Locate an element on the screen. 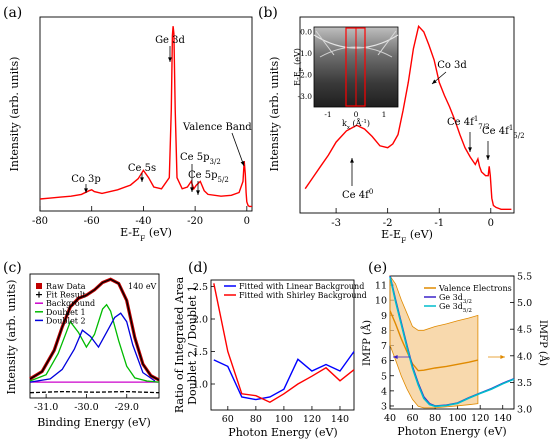 This screenshot has height=439, width=550. panel-e-y2-tick-label: 5.5 is located at coordinates (524, 277).